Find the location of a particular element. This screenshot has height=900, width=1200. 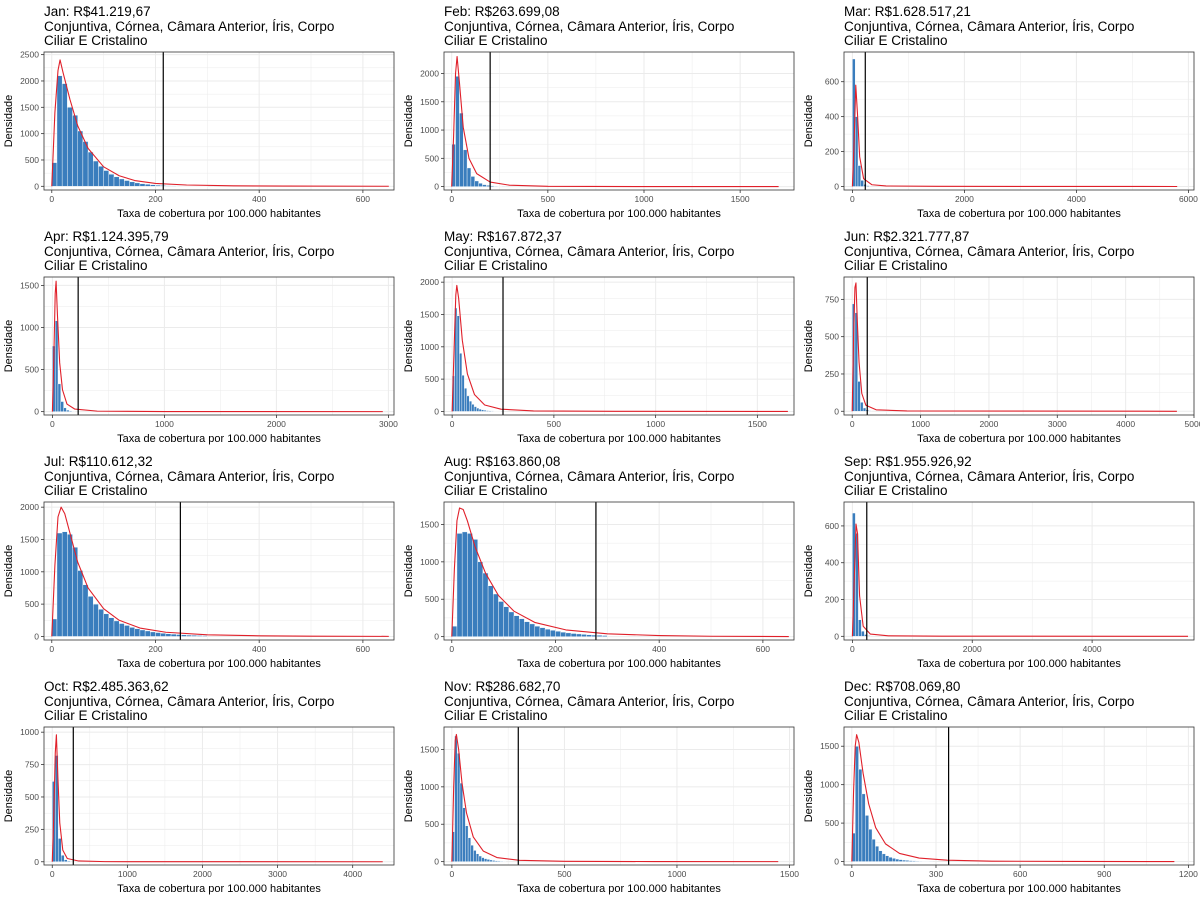

y-tick-label: 250 is located at coordinates (832, 374).